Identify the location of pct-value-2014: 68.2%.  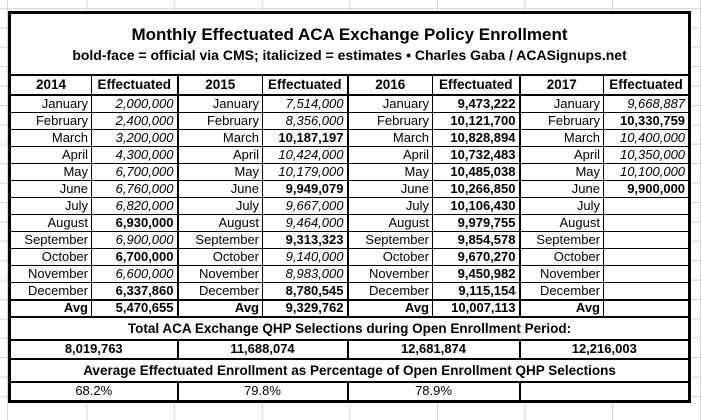
(93, 391).